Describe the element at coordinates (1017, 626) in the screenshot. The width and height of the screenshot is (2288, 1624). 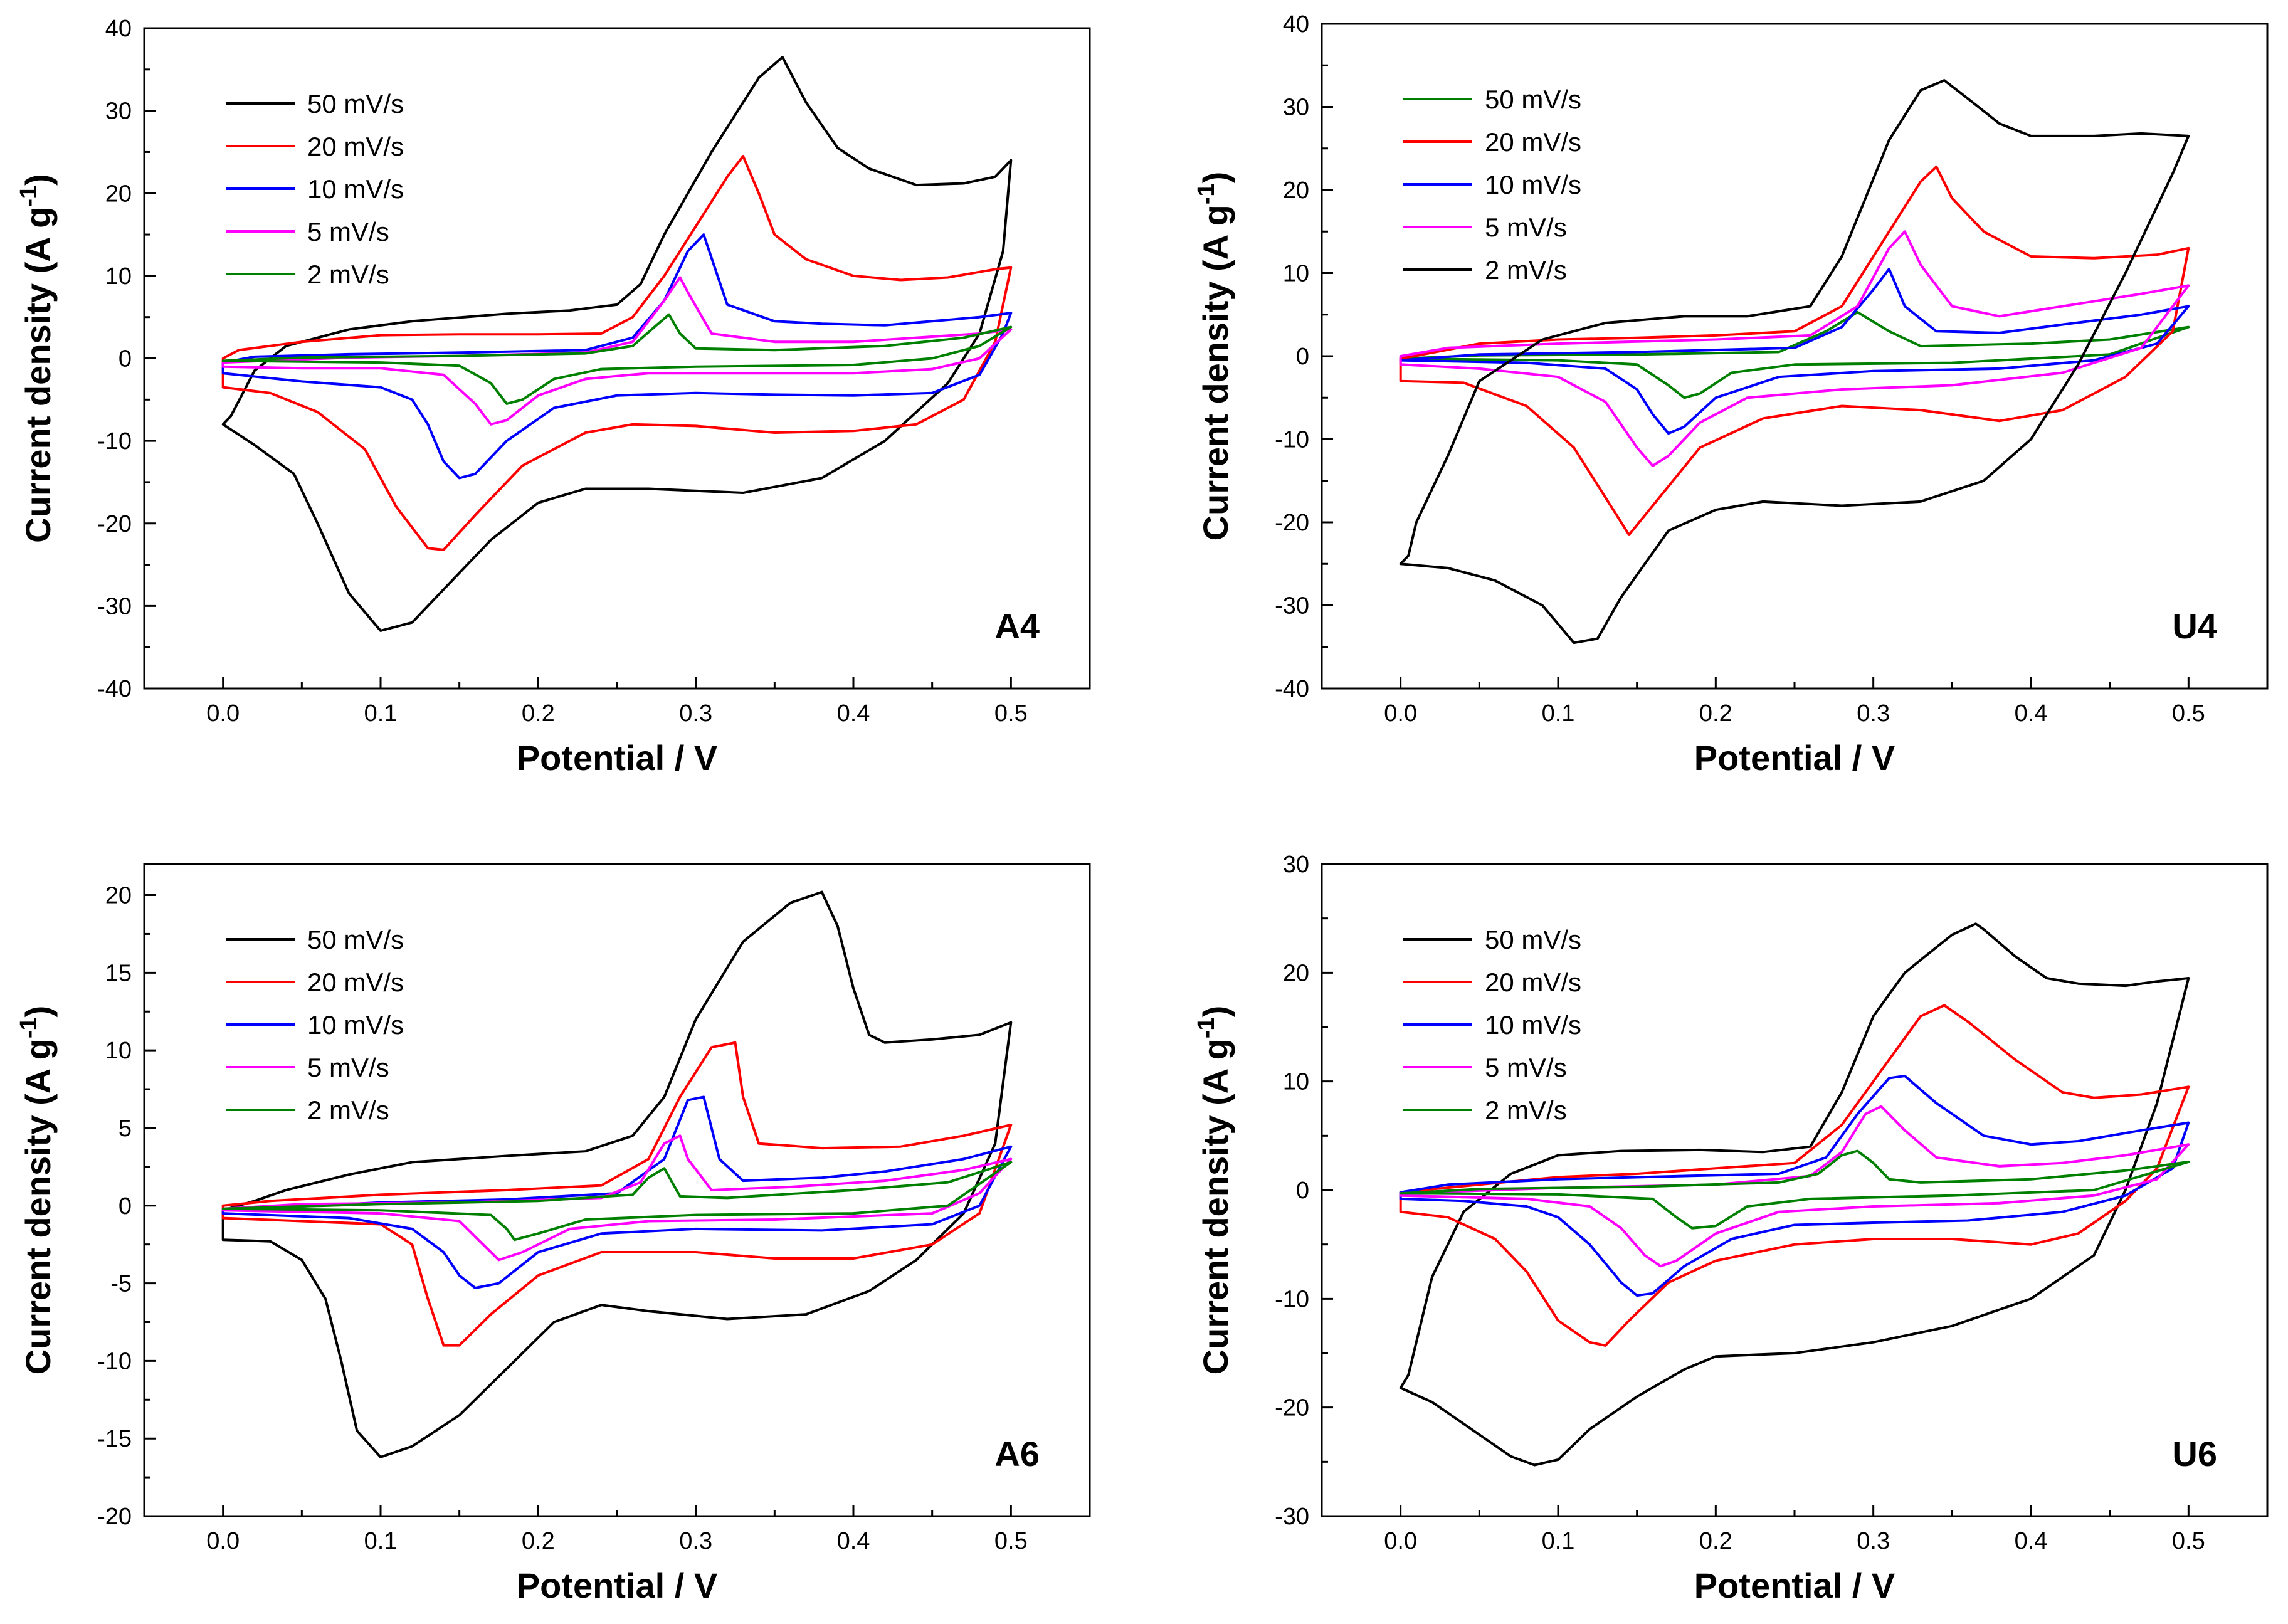
I see `panel-label: A4` at that location.